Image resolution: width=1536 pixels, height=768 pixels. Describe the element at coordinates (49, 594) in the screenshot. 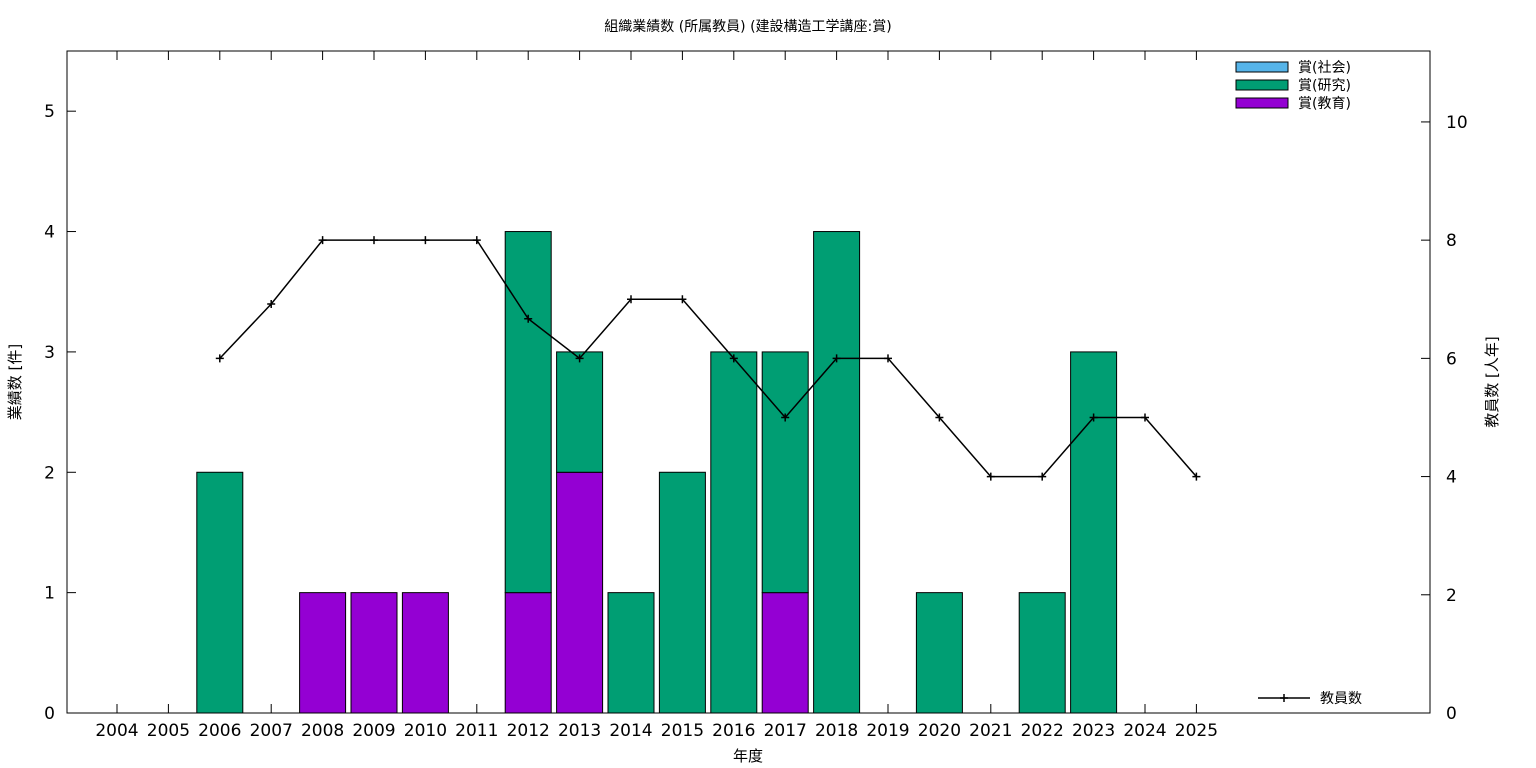

I see `y-tick-label: 1` at that location.